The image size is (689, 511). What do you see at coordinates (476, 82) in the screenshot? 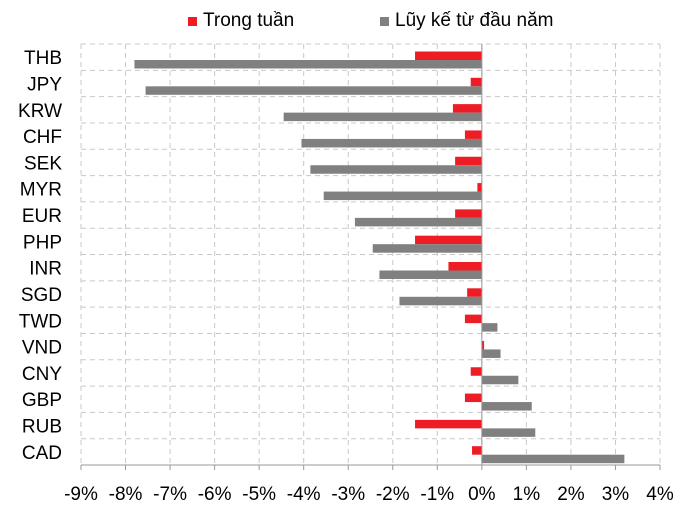
I see `bar-weekly-jpy` at bounding box center [476, 82].